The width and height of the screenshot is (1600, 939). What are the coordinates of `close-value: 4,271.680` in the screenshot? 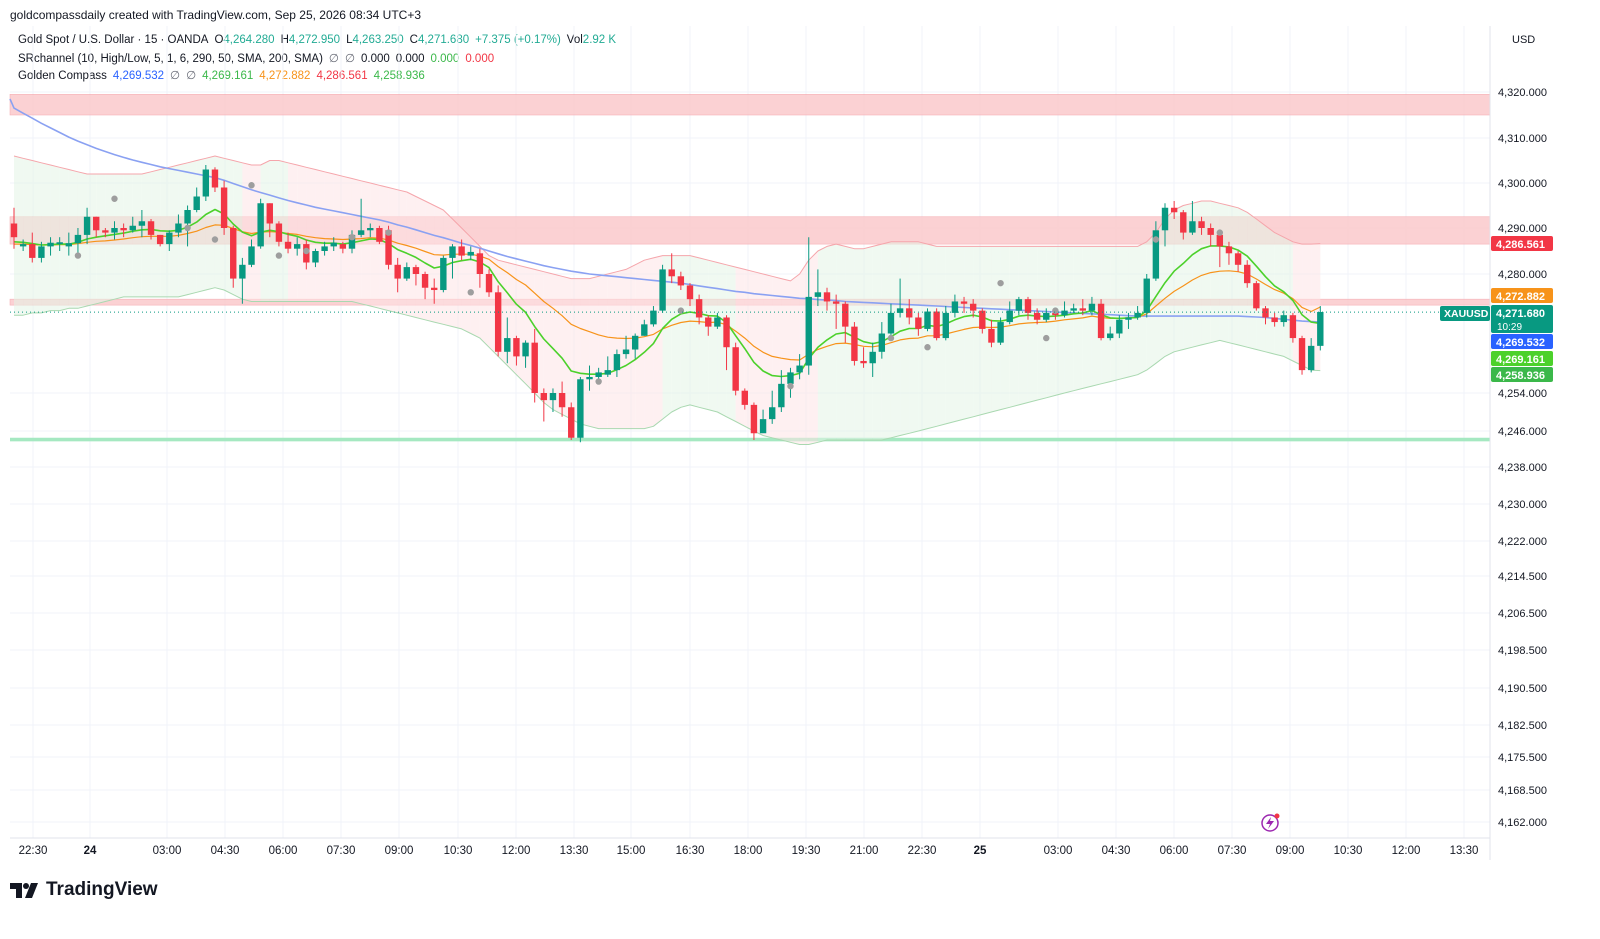 It's located at (443, 40).